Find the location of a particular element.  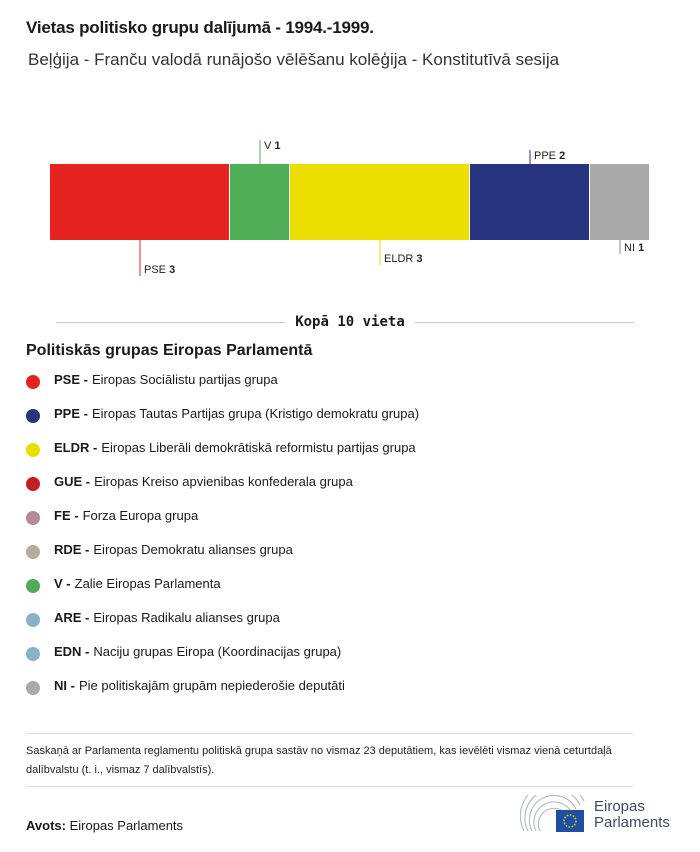

bar-label: ELDR 3 is located at coordinates (403, 259).